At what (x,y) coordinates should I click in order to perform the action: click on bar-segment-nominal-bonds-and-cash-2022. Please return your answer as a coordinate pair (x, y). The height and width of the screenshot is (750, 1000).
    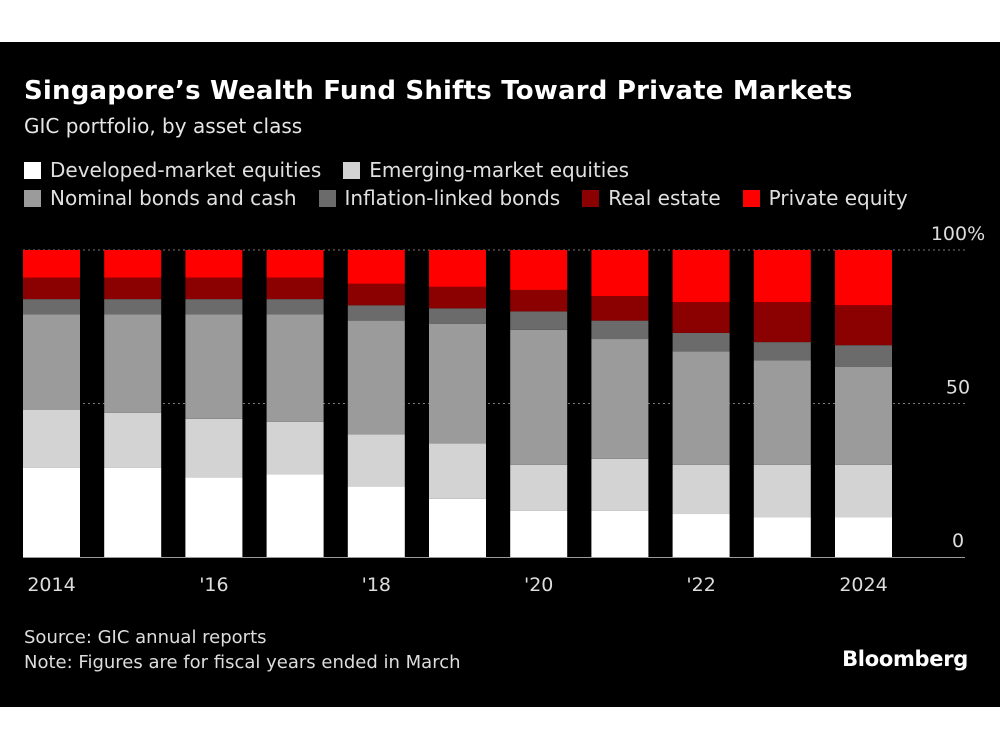
    Looking at the image, I should click on (701, 408).